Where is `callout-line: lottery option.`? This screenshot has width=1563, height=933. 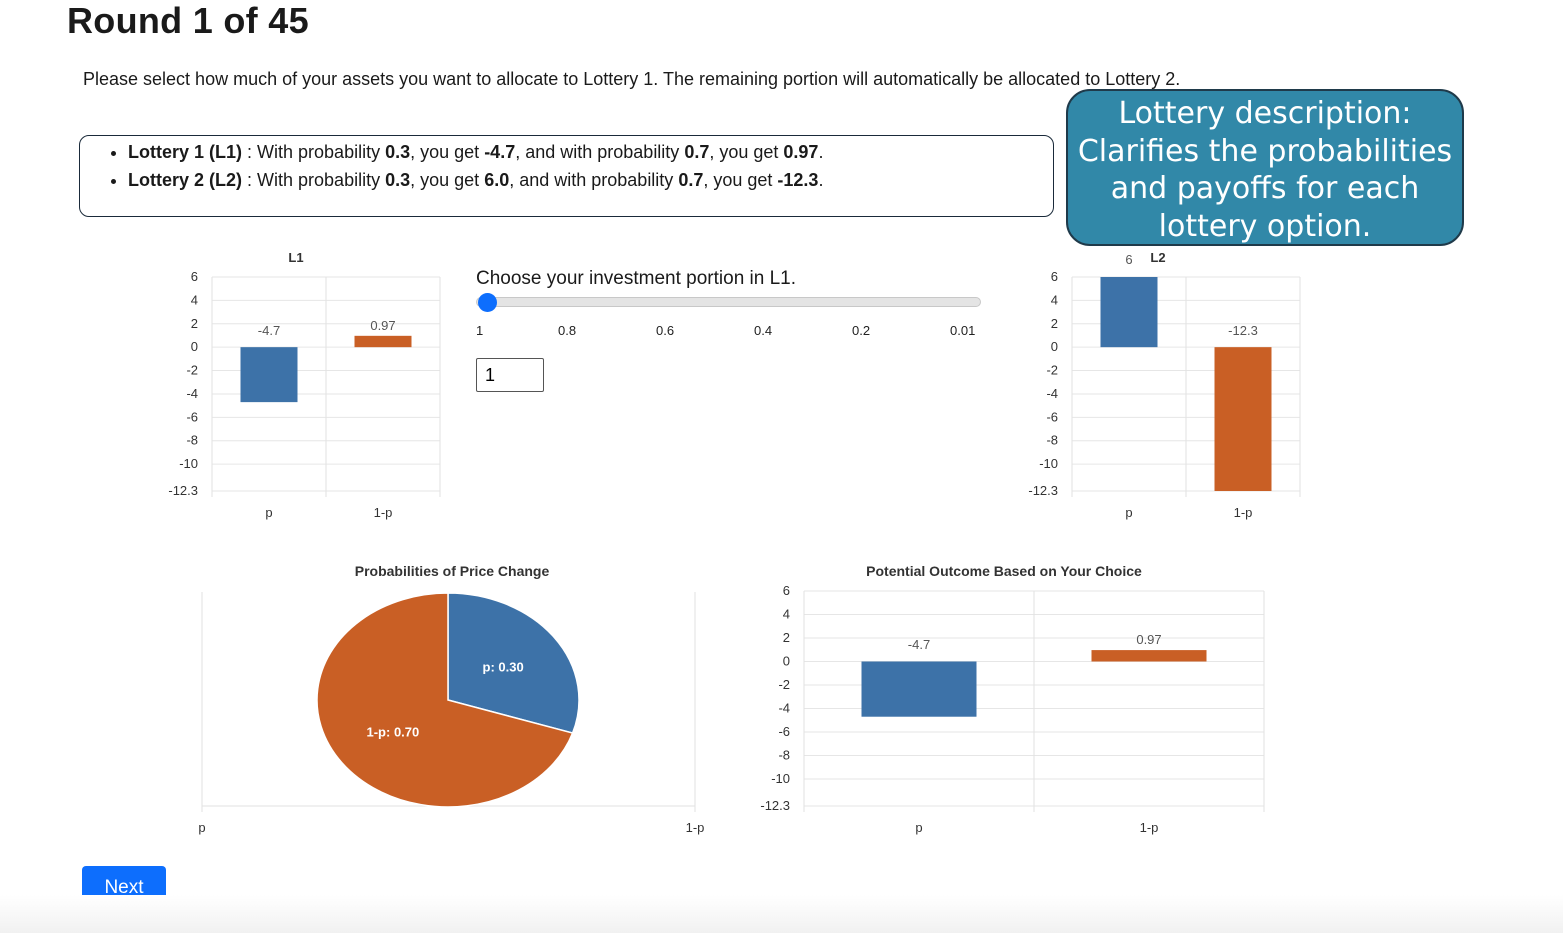
callout-line: lottery option. is located at coordinates (1265, 226).